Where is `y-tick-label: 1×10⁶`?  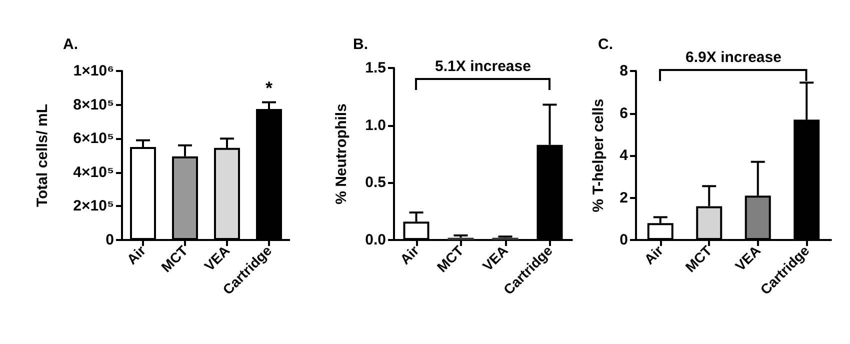
y-tick-label: 1×10⁶ is located at coordinates (93, 71).